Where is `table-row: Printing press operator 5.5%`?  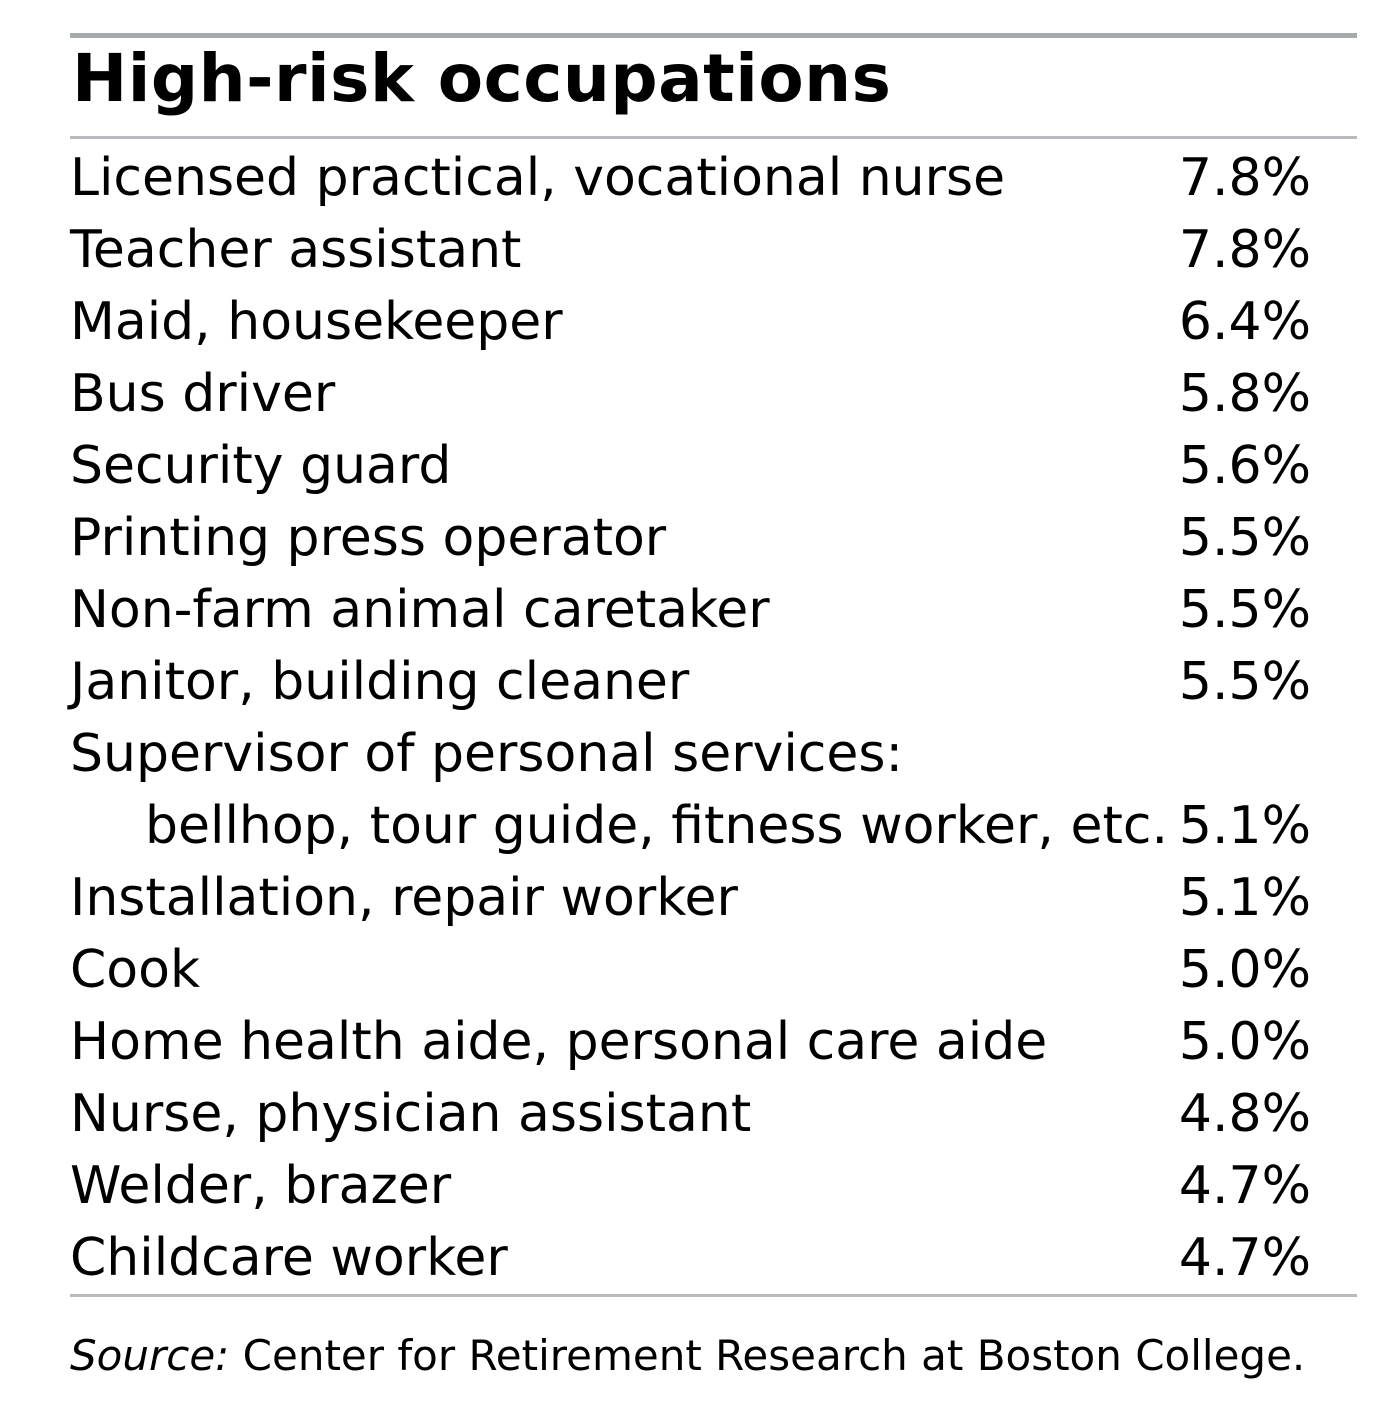
table-row: Printing press operator 5.5% is located at coordinates (713, 538).